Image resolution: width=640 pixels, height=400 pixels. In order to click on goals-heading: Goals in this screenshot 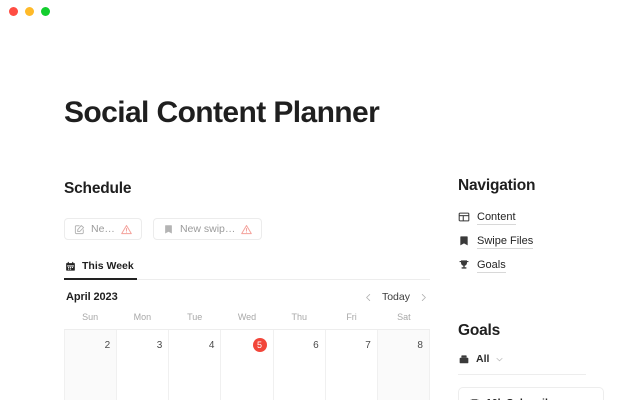, I will do `click(479, 330)`.